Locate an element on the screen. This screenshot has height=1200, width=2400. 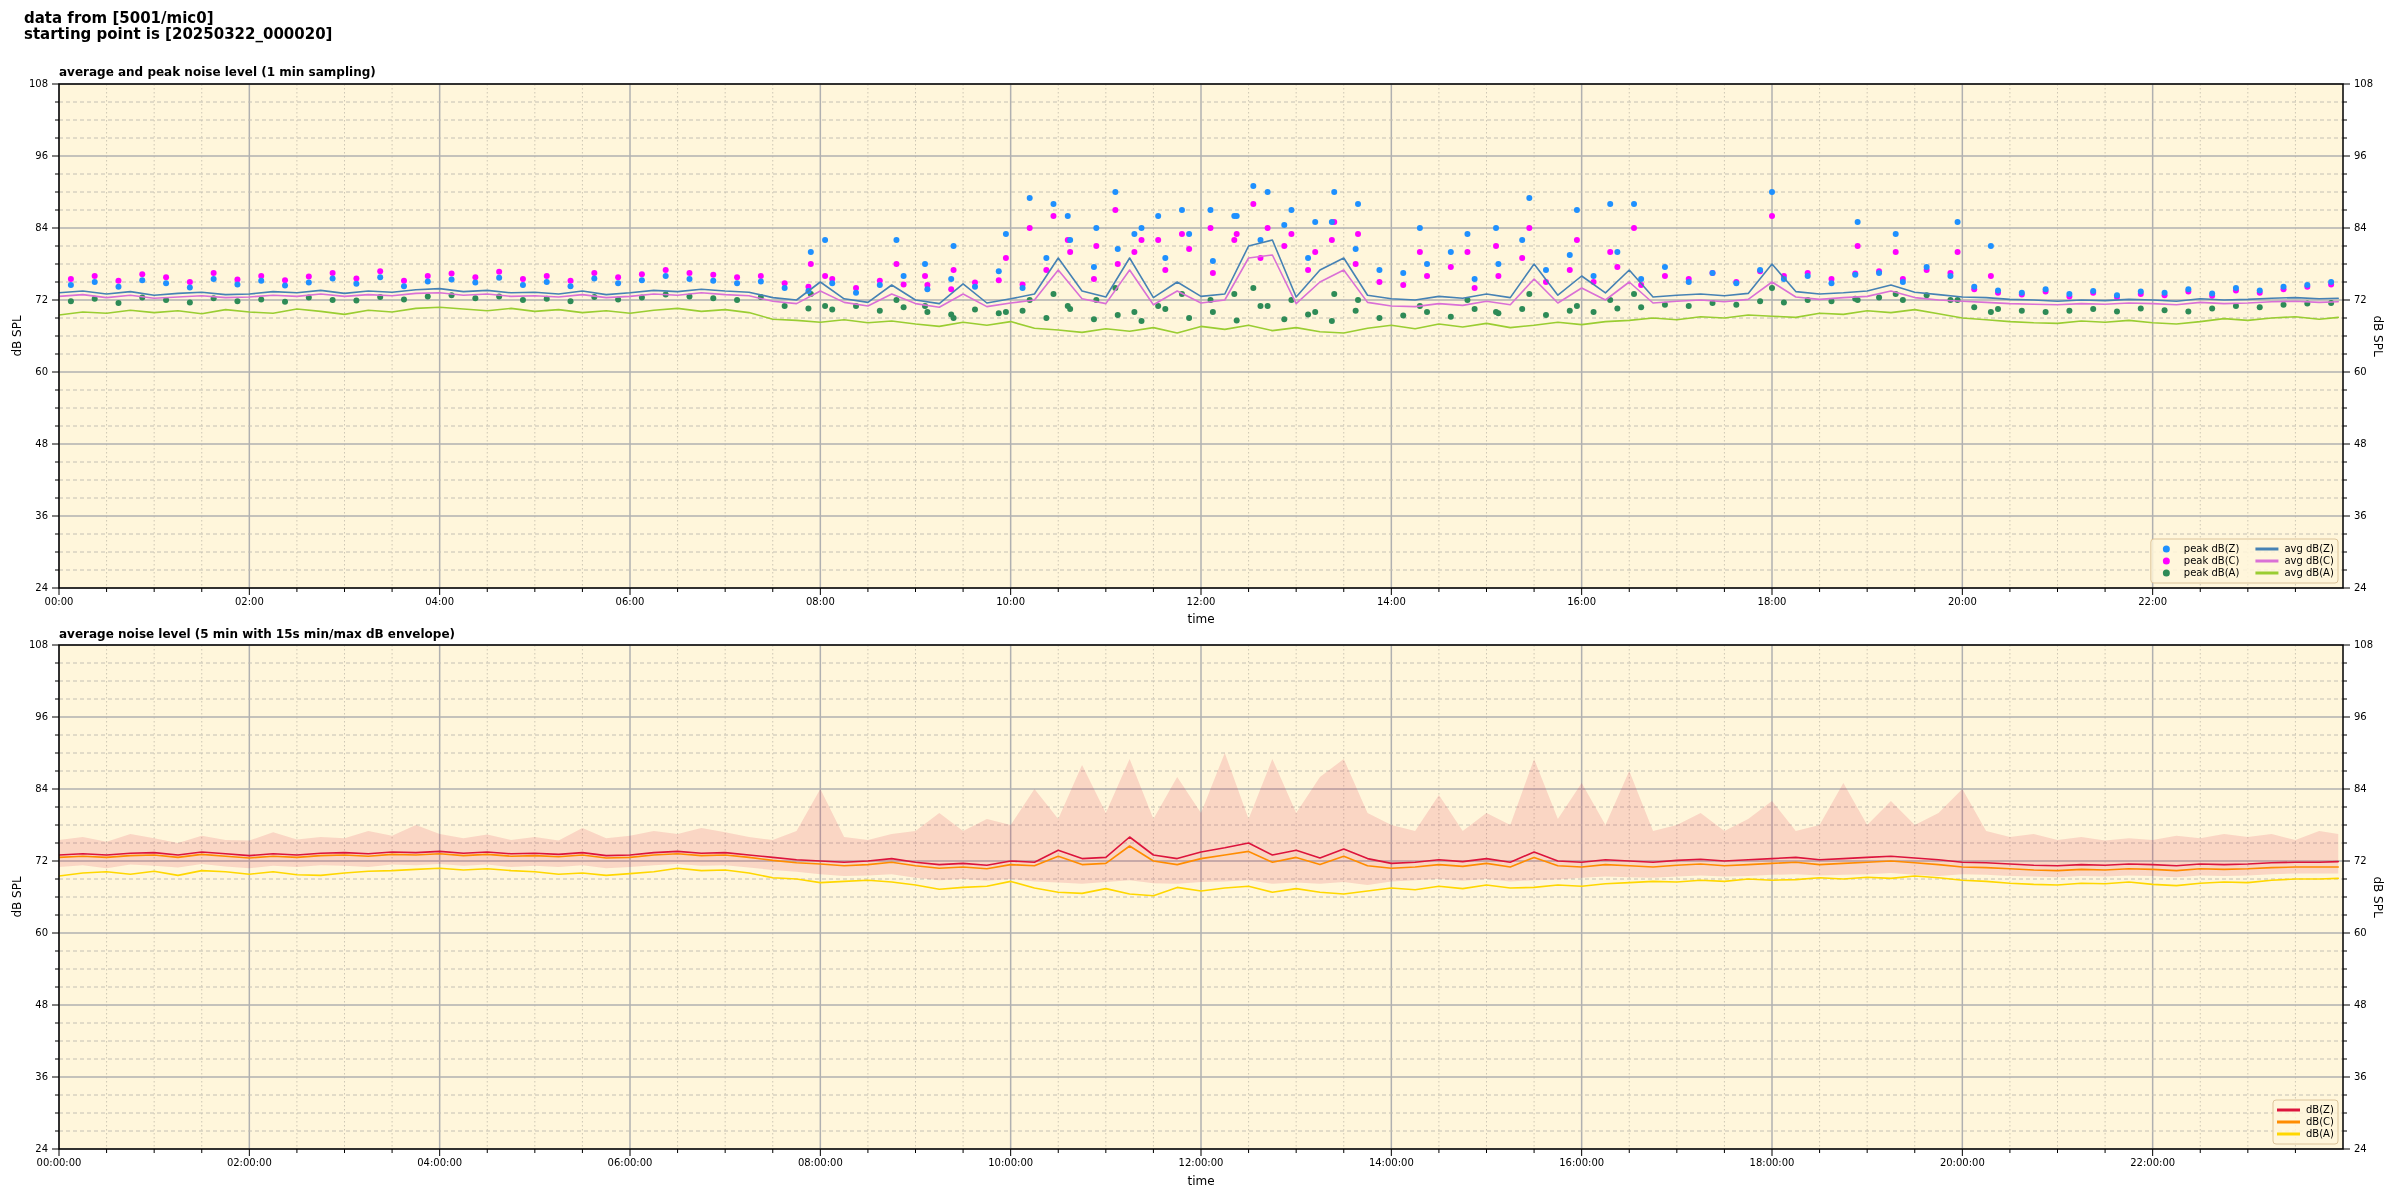
x-tick-label: 00:00:00 is located at coordinates (59, 1162).